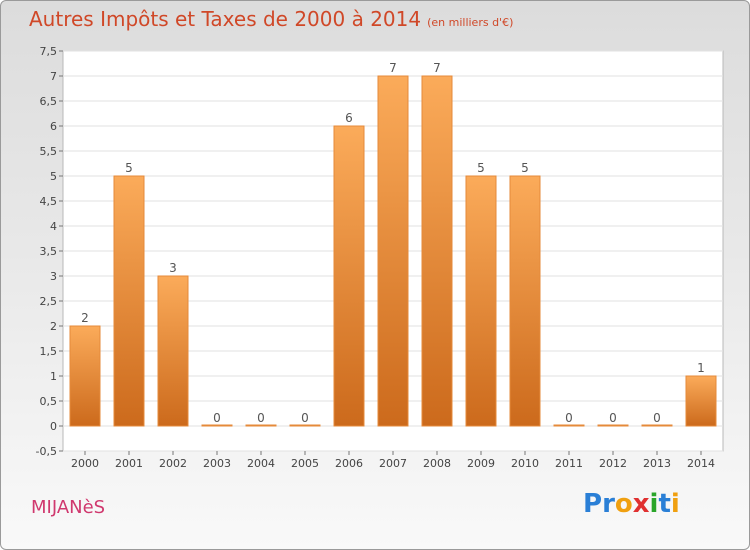 The image size is (750, 550). I want to click on y-tick-label: 0,5, so click(49, 401).